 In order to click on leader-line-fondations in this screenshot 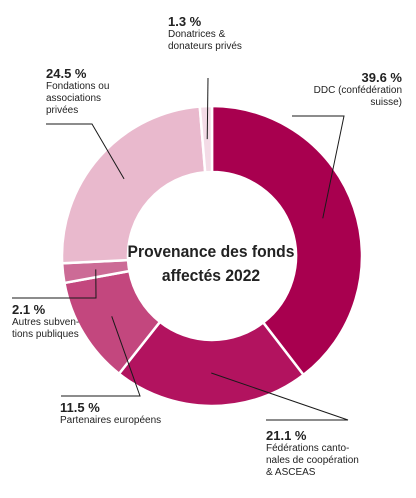, I will do `click(85, 151)`.